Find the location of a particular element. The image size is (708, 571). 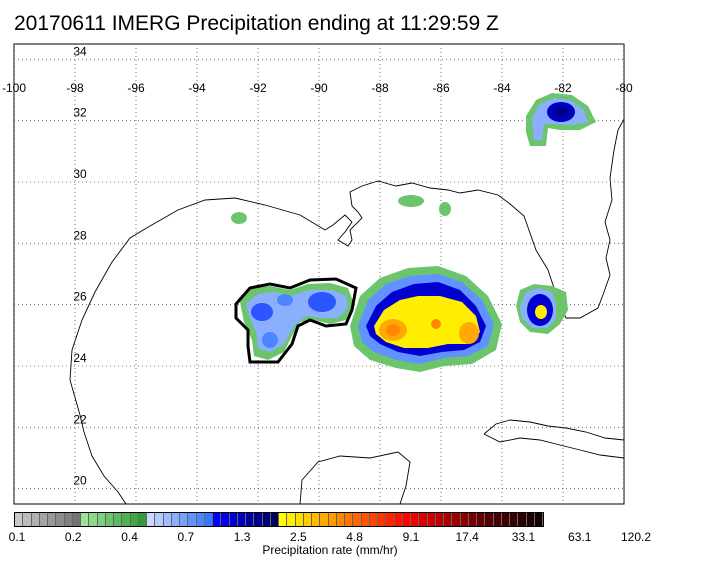

colorbar-tick-label: 4.8 is located at coordinates (354, 537).